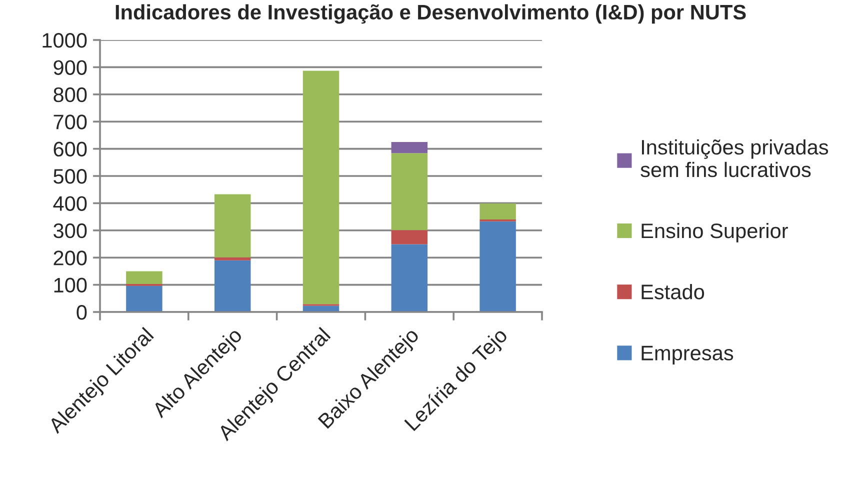  Describe the element at coordinates (70, 230) in the screenshot. I see `y-tick-label: 300` at that location.